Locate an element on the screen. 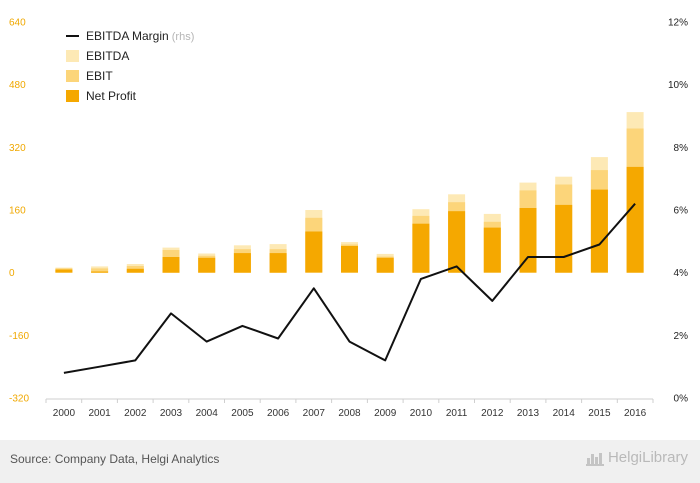 The image size is (700, 483). bar-net-profit-2000 is located at coordinates (64, 271).